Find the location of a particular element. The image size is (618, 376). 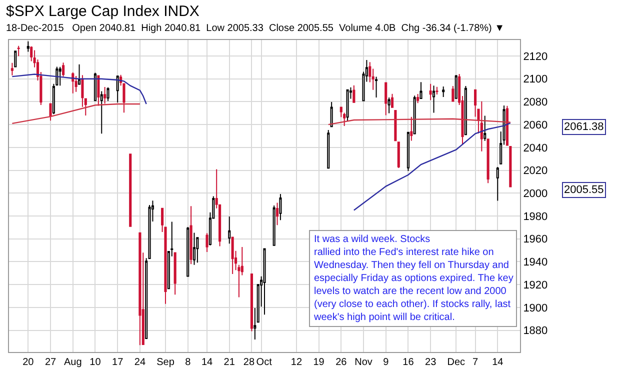

chart-title: $SPX Large Cap Index INDX is located at coordinates (103, 11).